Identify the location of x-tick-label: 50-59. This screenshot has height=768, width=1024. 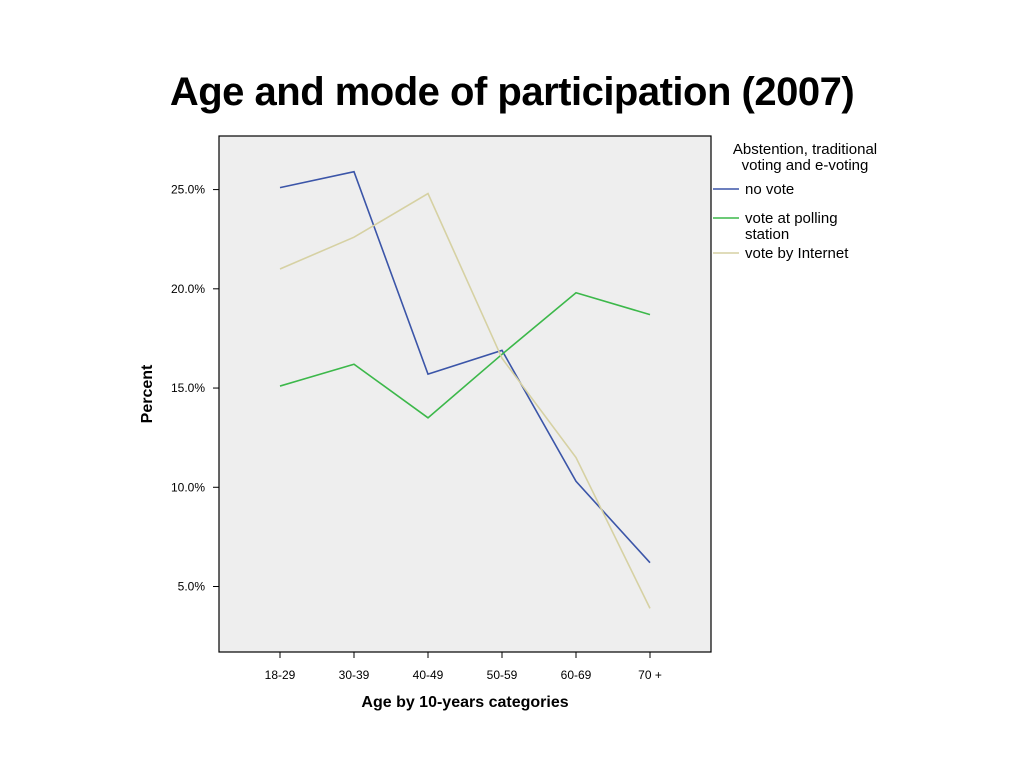
(502, 675).